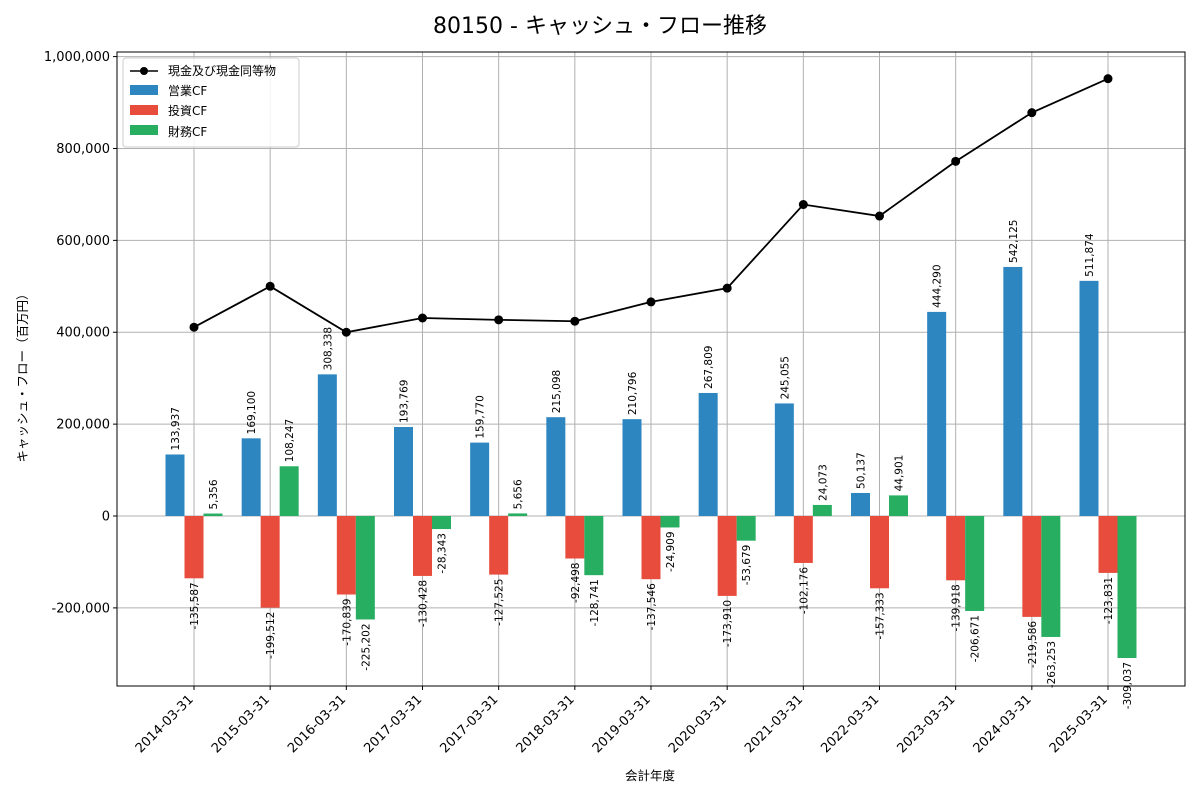 The width and height of the screenshot is (1200, 800). Describe the element at coordinates (144, 130) in the screenshot. I see `legend-swatch-financing` at that location.